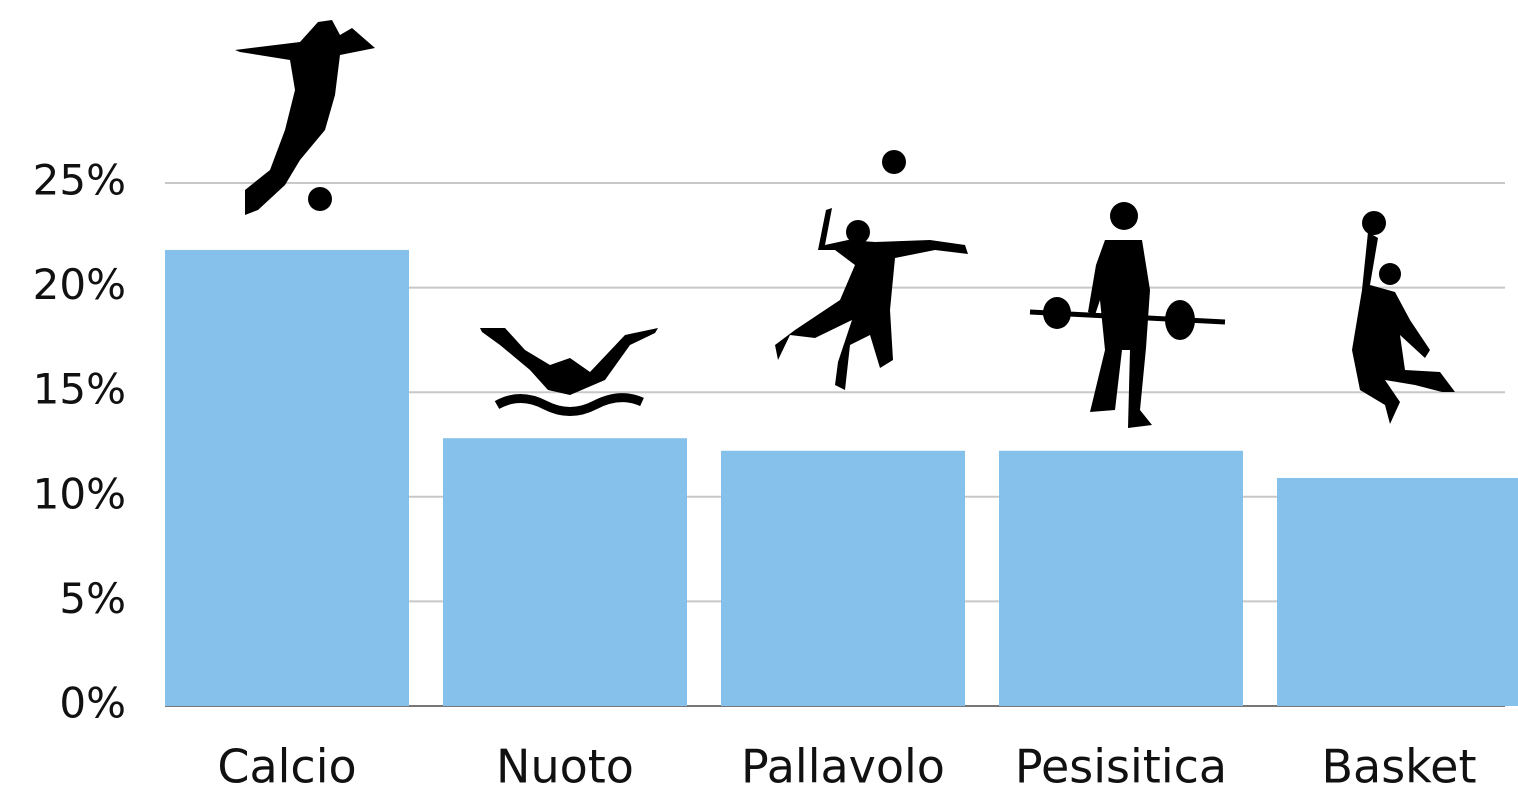 This screenshot has width=1518, height=792. What do you see at coordinates (843, 766) in the screenshot?
I see `x-tick-label: Pallavolo` at bounding box center [843, 766].